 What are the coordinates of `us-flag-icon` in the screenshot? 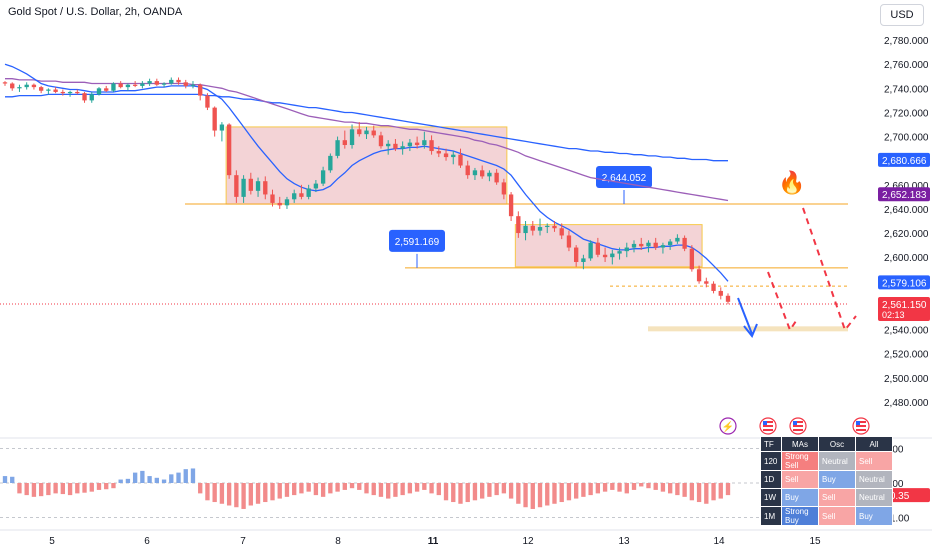 It's located at (768, 426).